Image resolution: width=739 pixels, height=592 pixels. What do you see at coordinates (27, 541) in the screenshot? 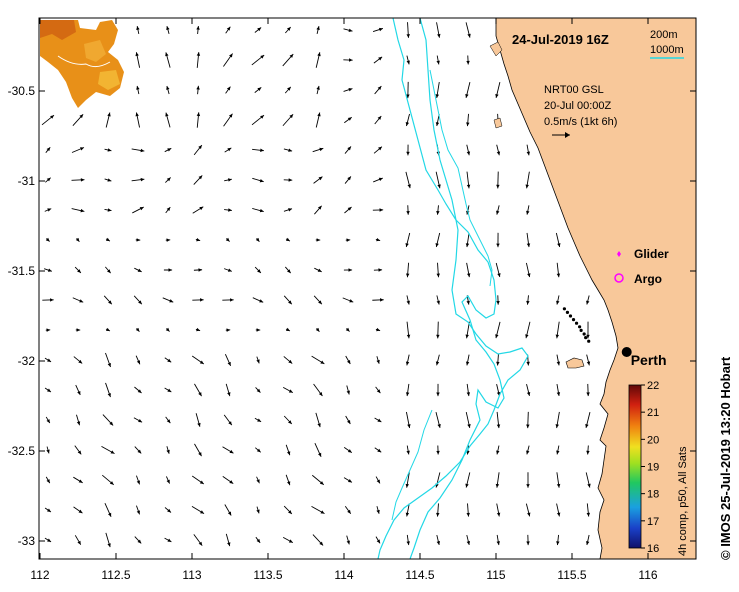
I see `y-tick-label: -33` at bounding box center [27, 541].